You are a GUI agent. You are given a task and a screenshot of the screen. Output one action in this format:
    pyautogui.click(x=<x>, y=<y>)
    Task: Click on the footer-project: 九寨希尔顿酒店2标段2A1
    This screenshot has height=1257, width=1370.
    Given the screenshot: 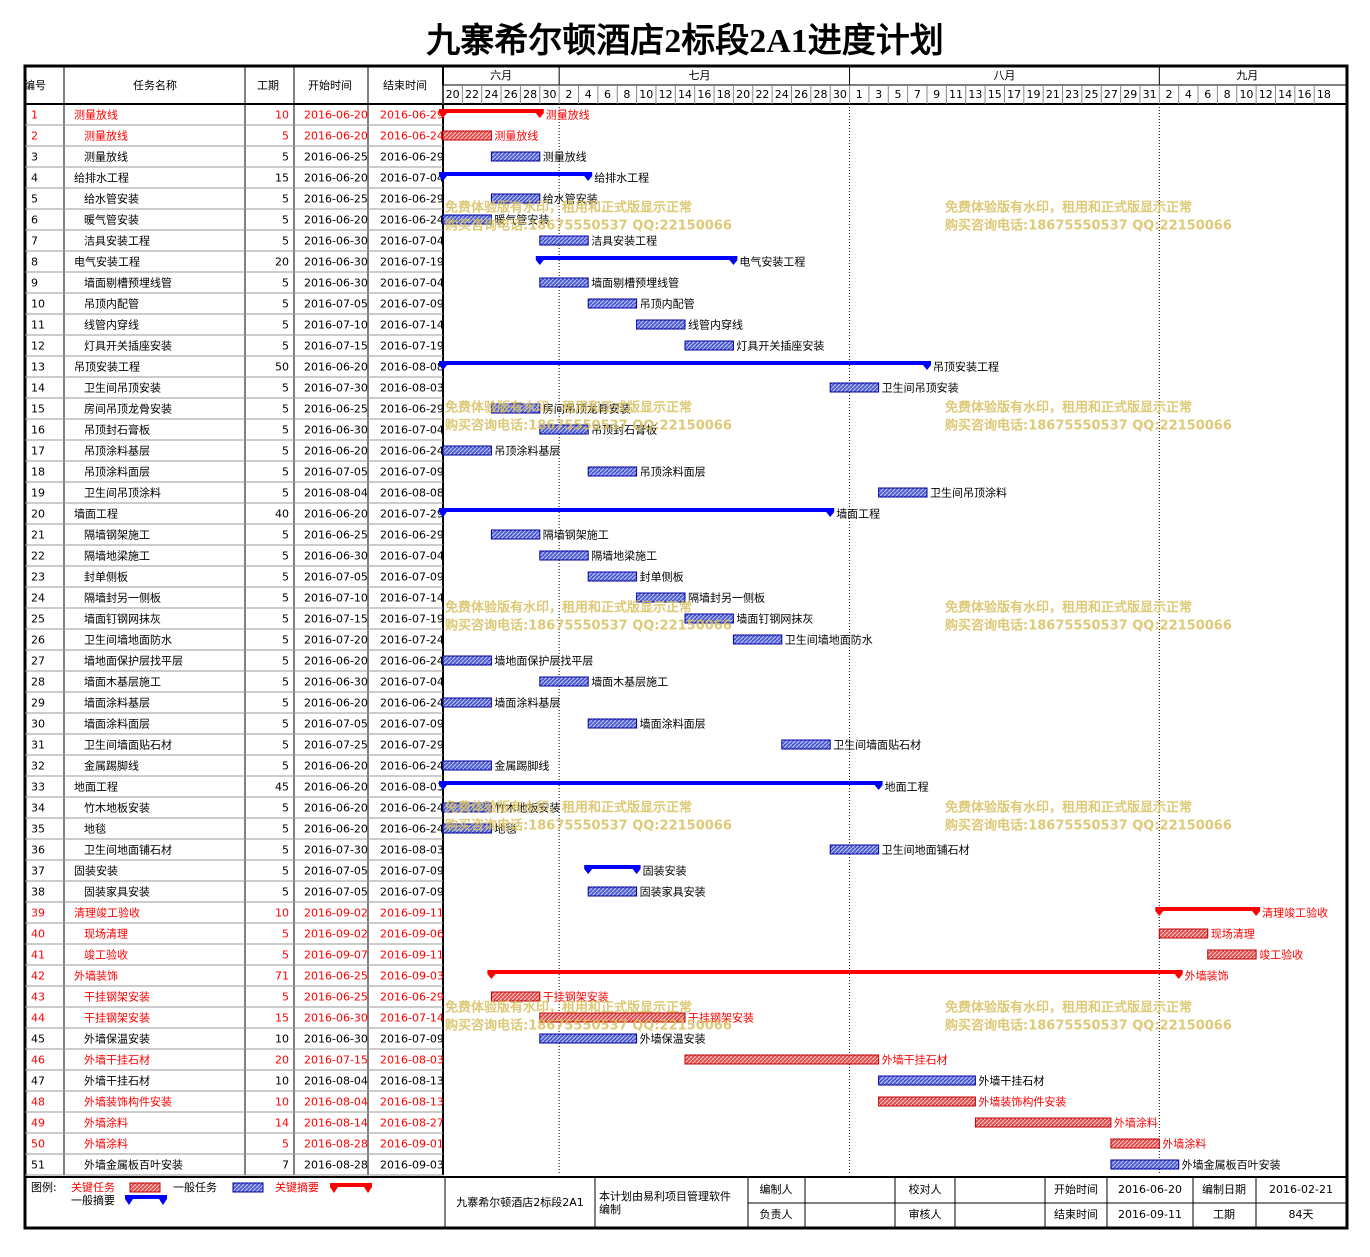 What is the action you would take?
    pyautogui.click(x=520, y=1202)
    